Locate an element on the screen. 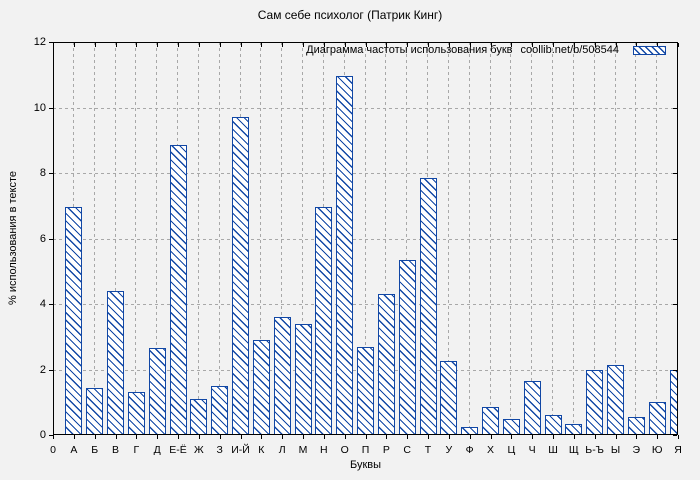 The image size is (700, 480). x-tick-label: Щ is located at coordinates (573, 450).